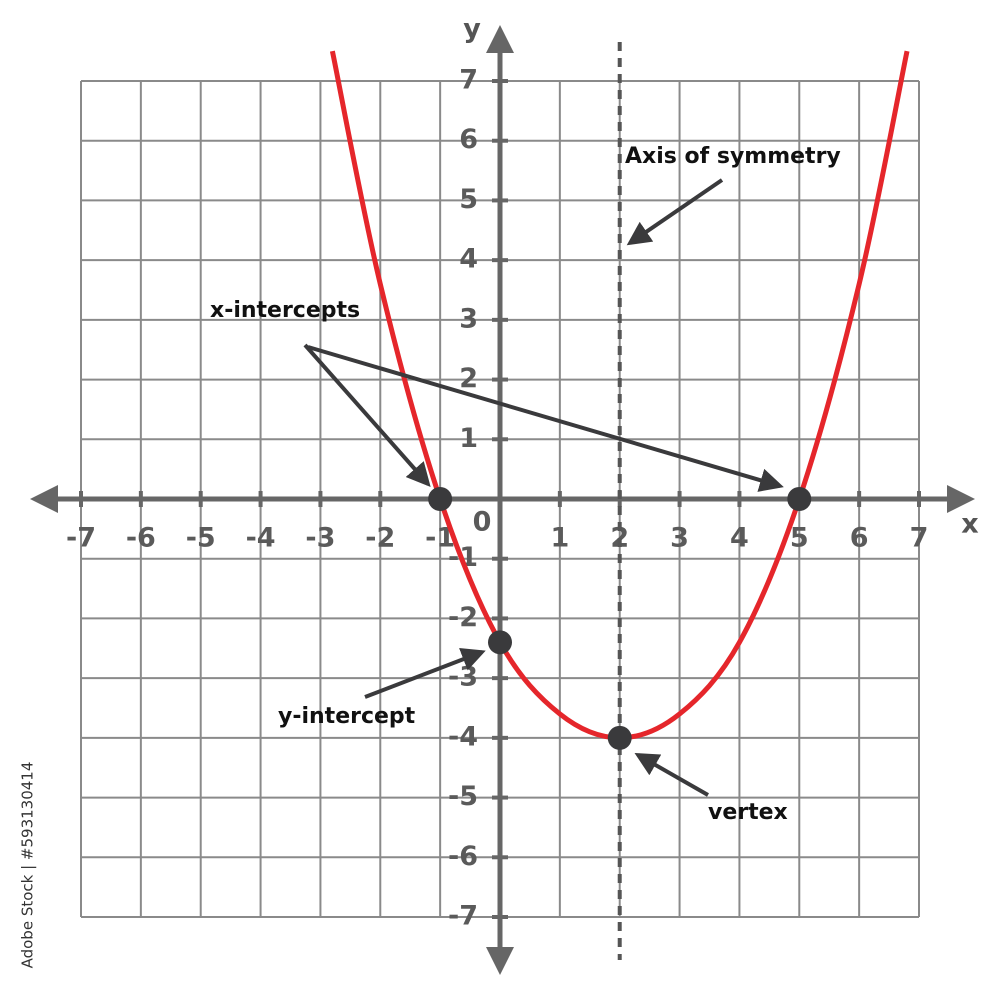  I want to click on annotation: x-intercepts, so click(285, 310).